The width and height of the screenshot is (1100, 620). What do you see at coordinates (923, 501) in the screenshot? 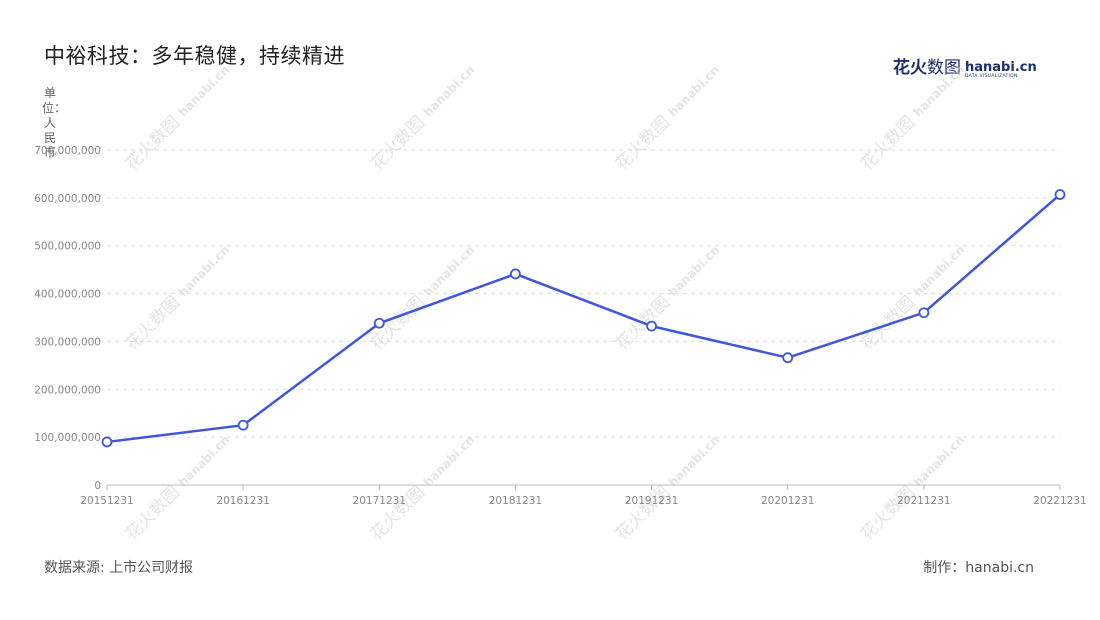
I see `x-tick-label: 20211231` at bounding box center [923, 501].